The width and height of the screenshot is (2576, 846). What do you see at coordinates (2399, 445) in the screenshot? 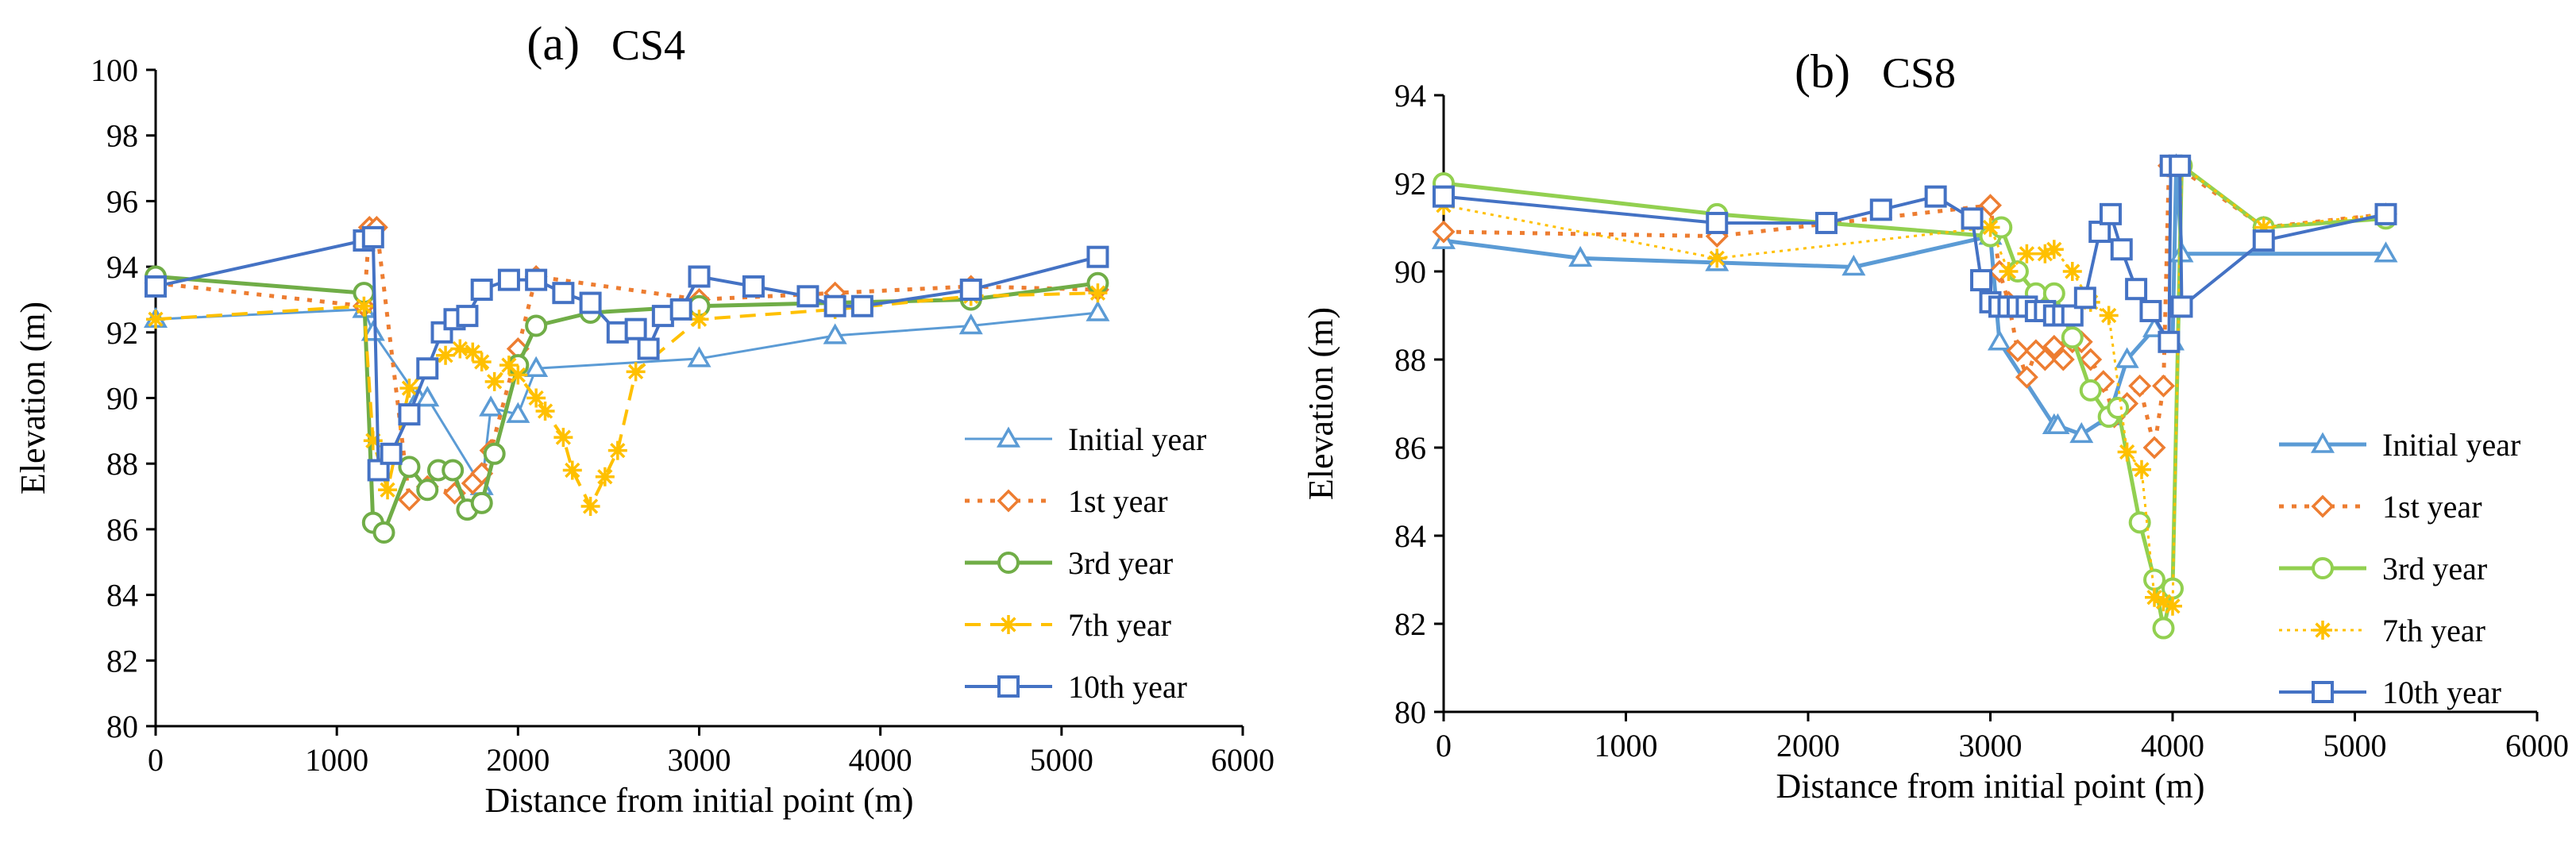
I see `legend-entry: Initial year` at bounding box center [2399, 445].